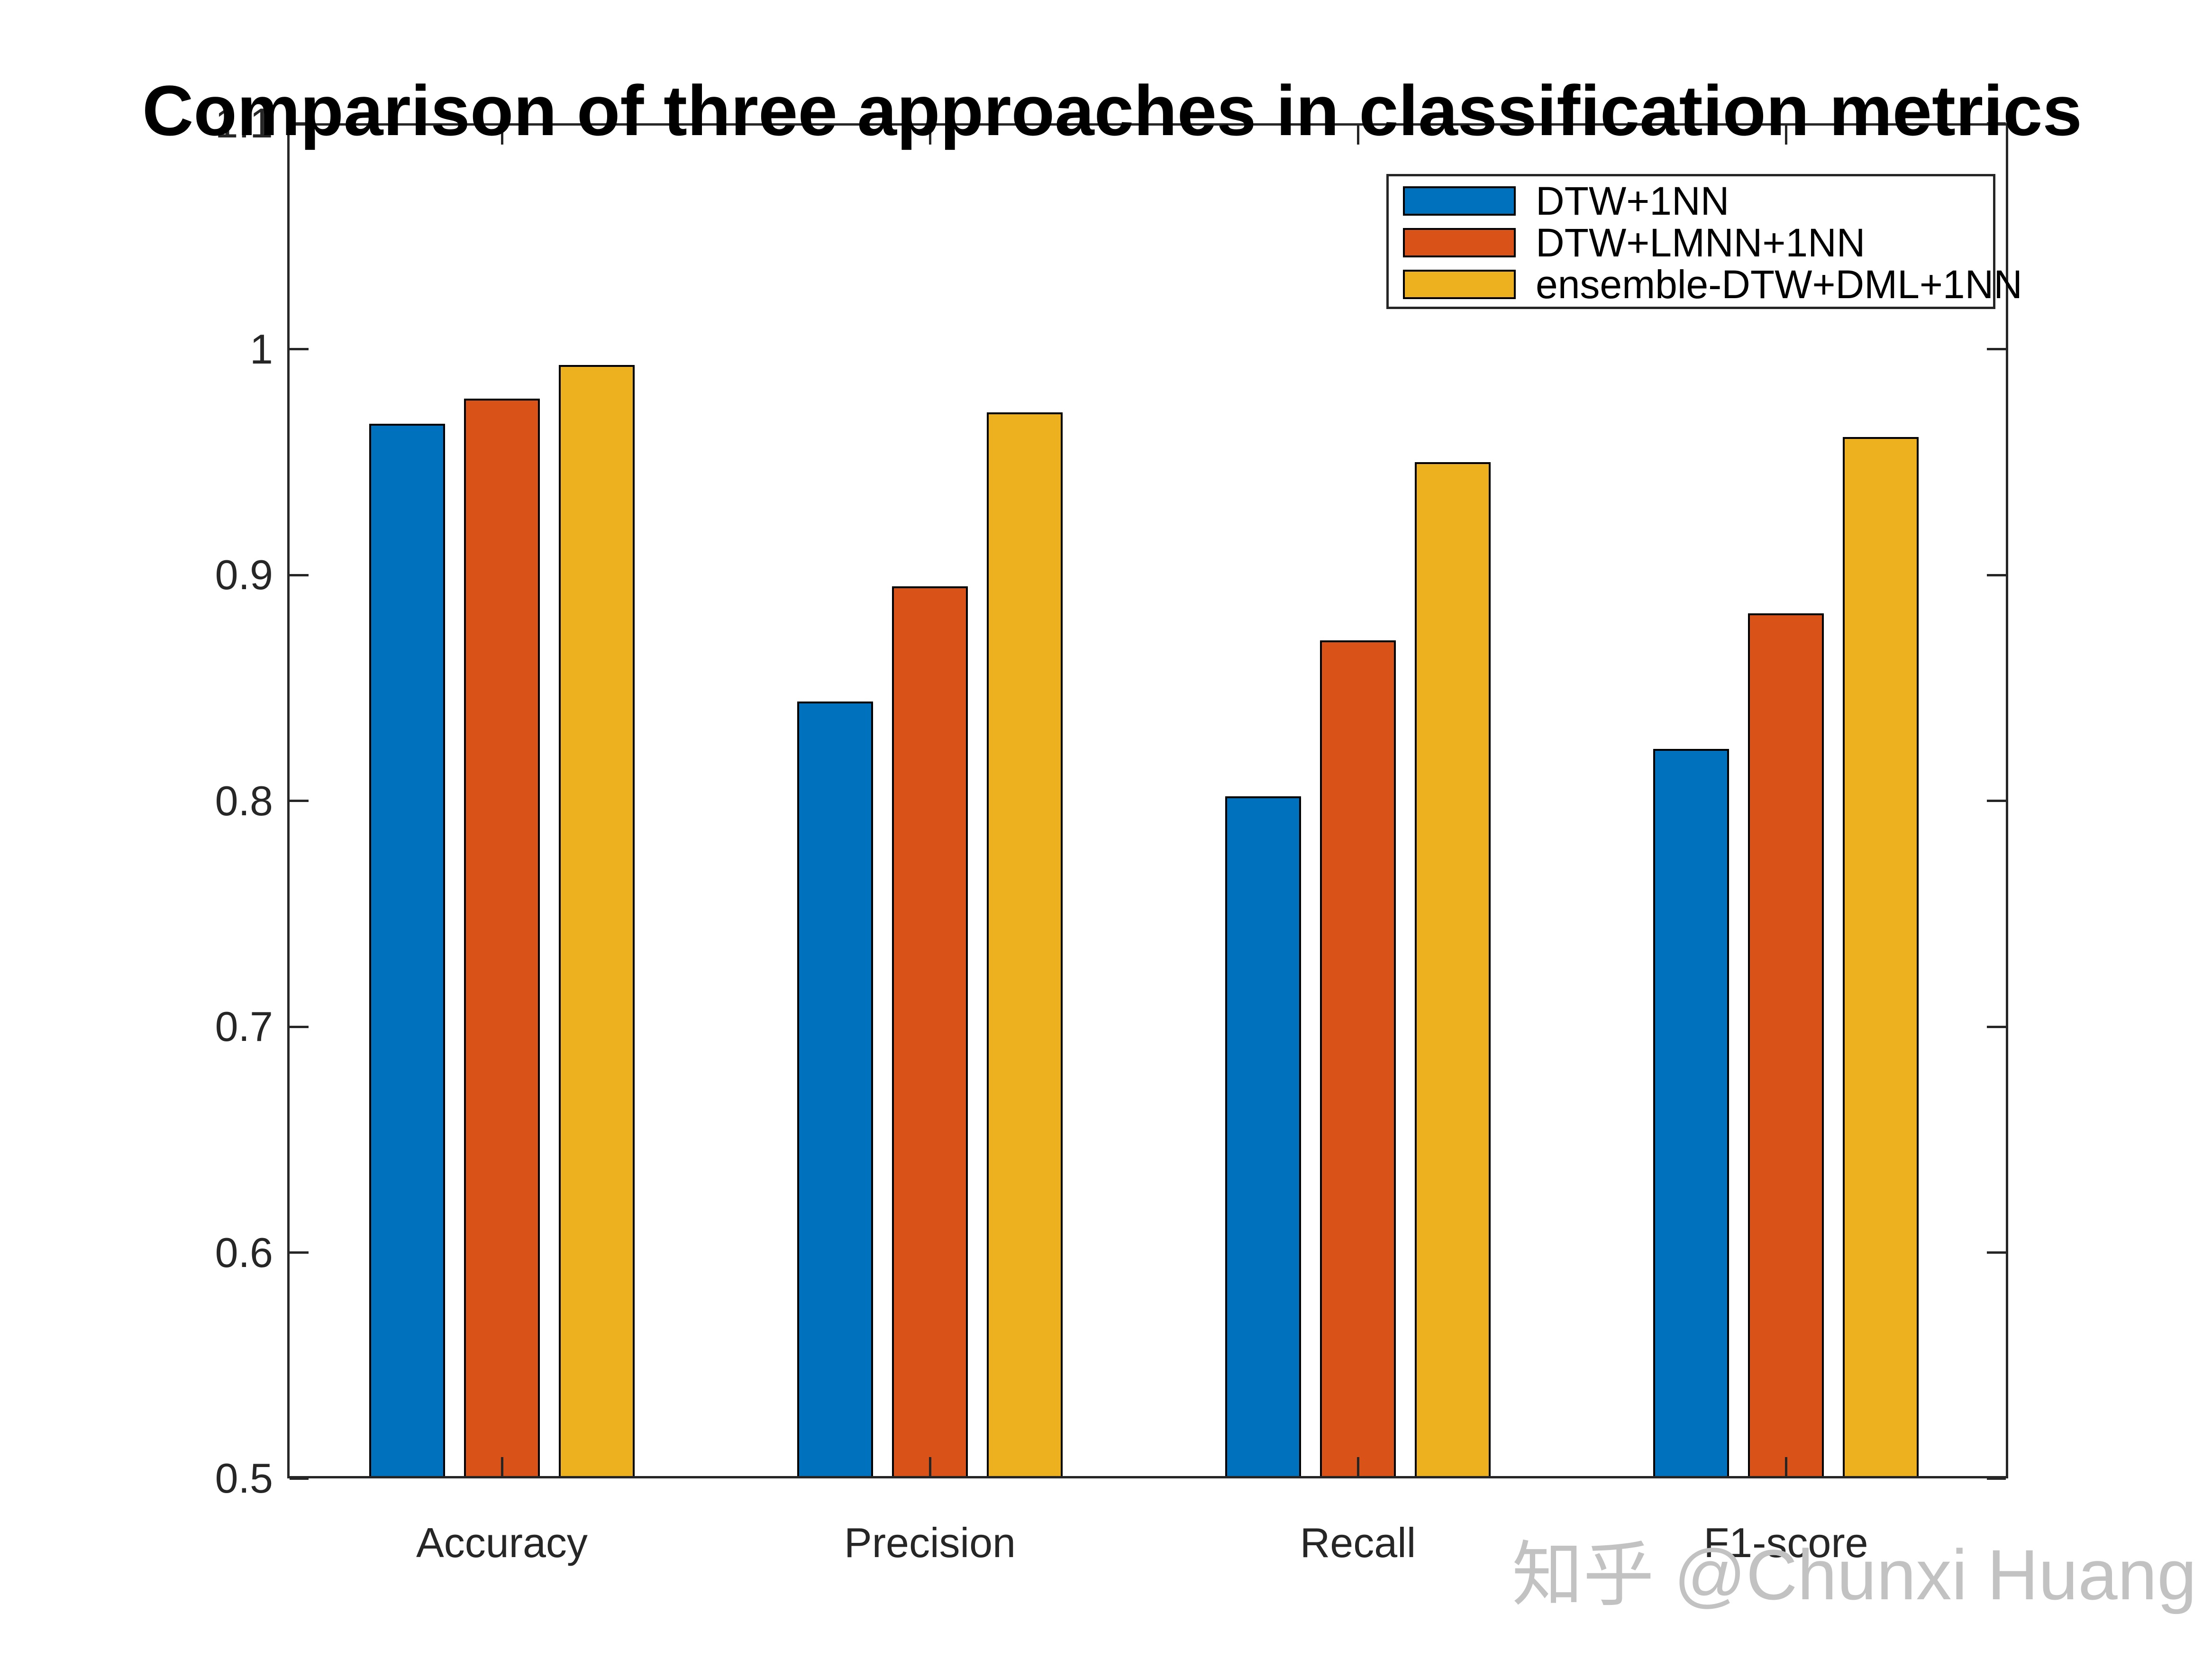 Image resolution: width=2212 pixels, height=1659 pixels. What do you see at coordinates (1779, 284) in the screenshot?
I see `legend-label-ensemble-DTW+DML+1NN: ensemble-DTW+DML+1NN` at bounding box center [1779, 284].